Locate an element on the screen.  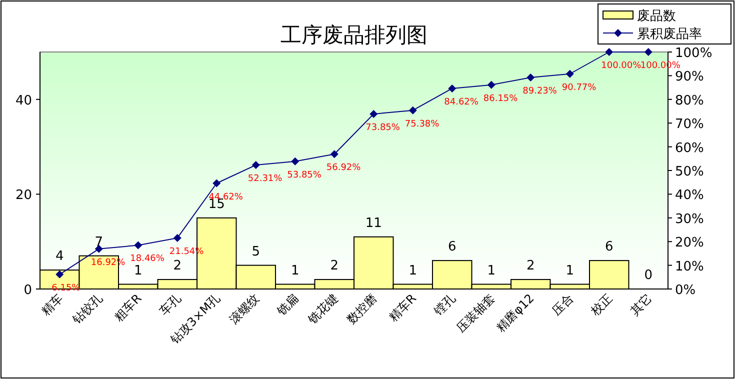
data-label: 52.31% is located at coordinates (265, 179).